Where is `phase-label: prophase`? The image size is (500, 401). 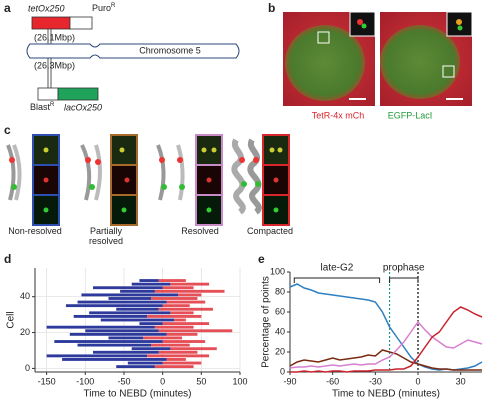
phase-label: prophase is located at coordinates (404, 268).